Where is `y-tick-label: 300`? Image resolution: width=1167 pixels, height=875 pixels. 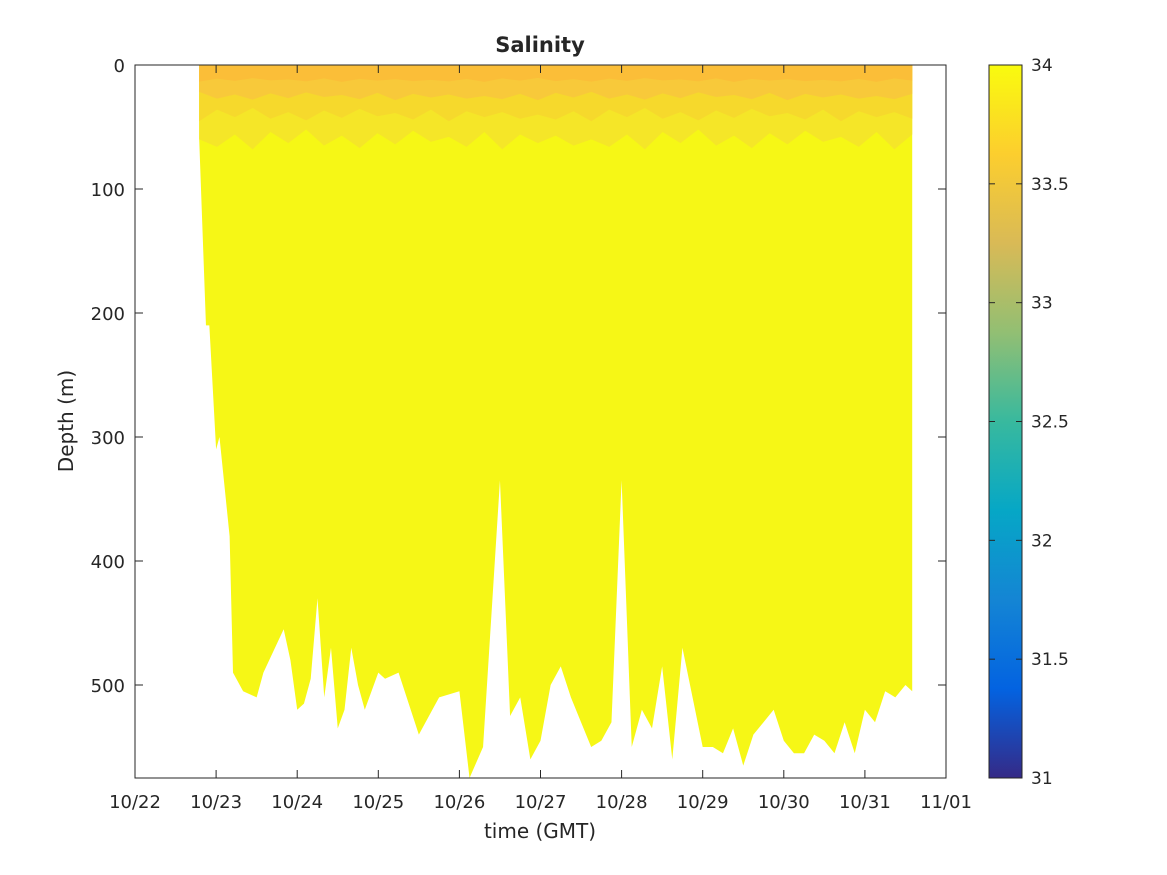 y-tick-label: 300 is located at coordinates (108, 438).